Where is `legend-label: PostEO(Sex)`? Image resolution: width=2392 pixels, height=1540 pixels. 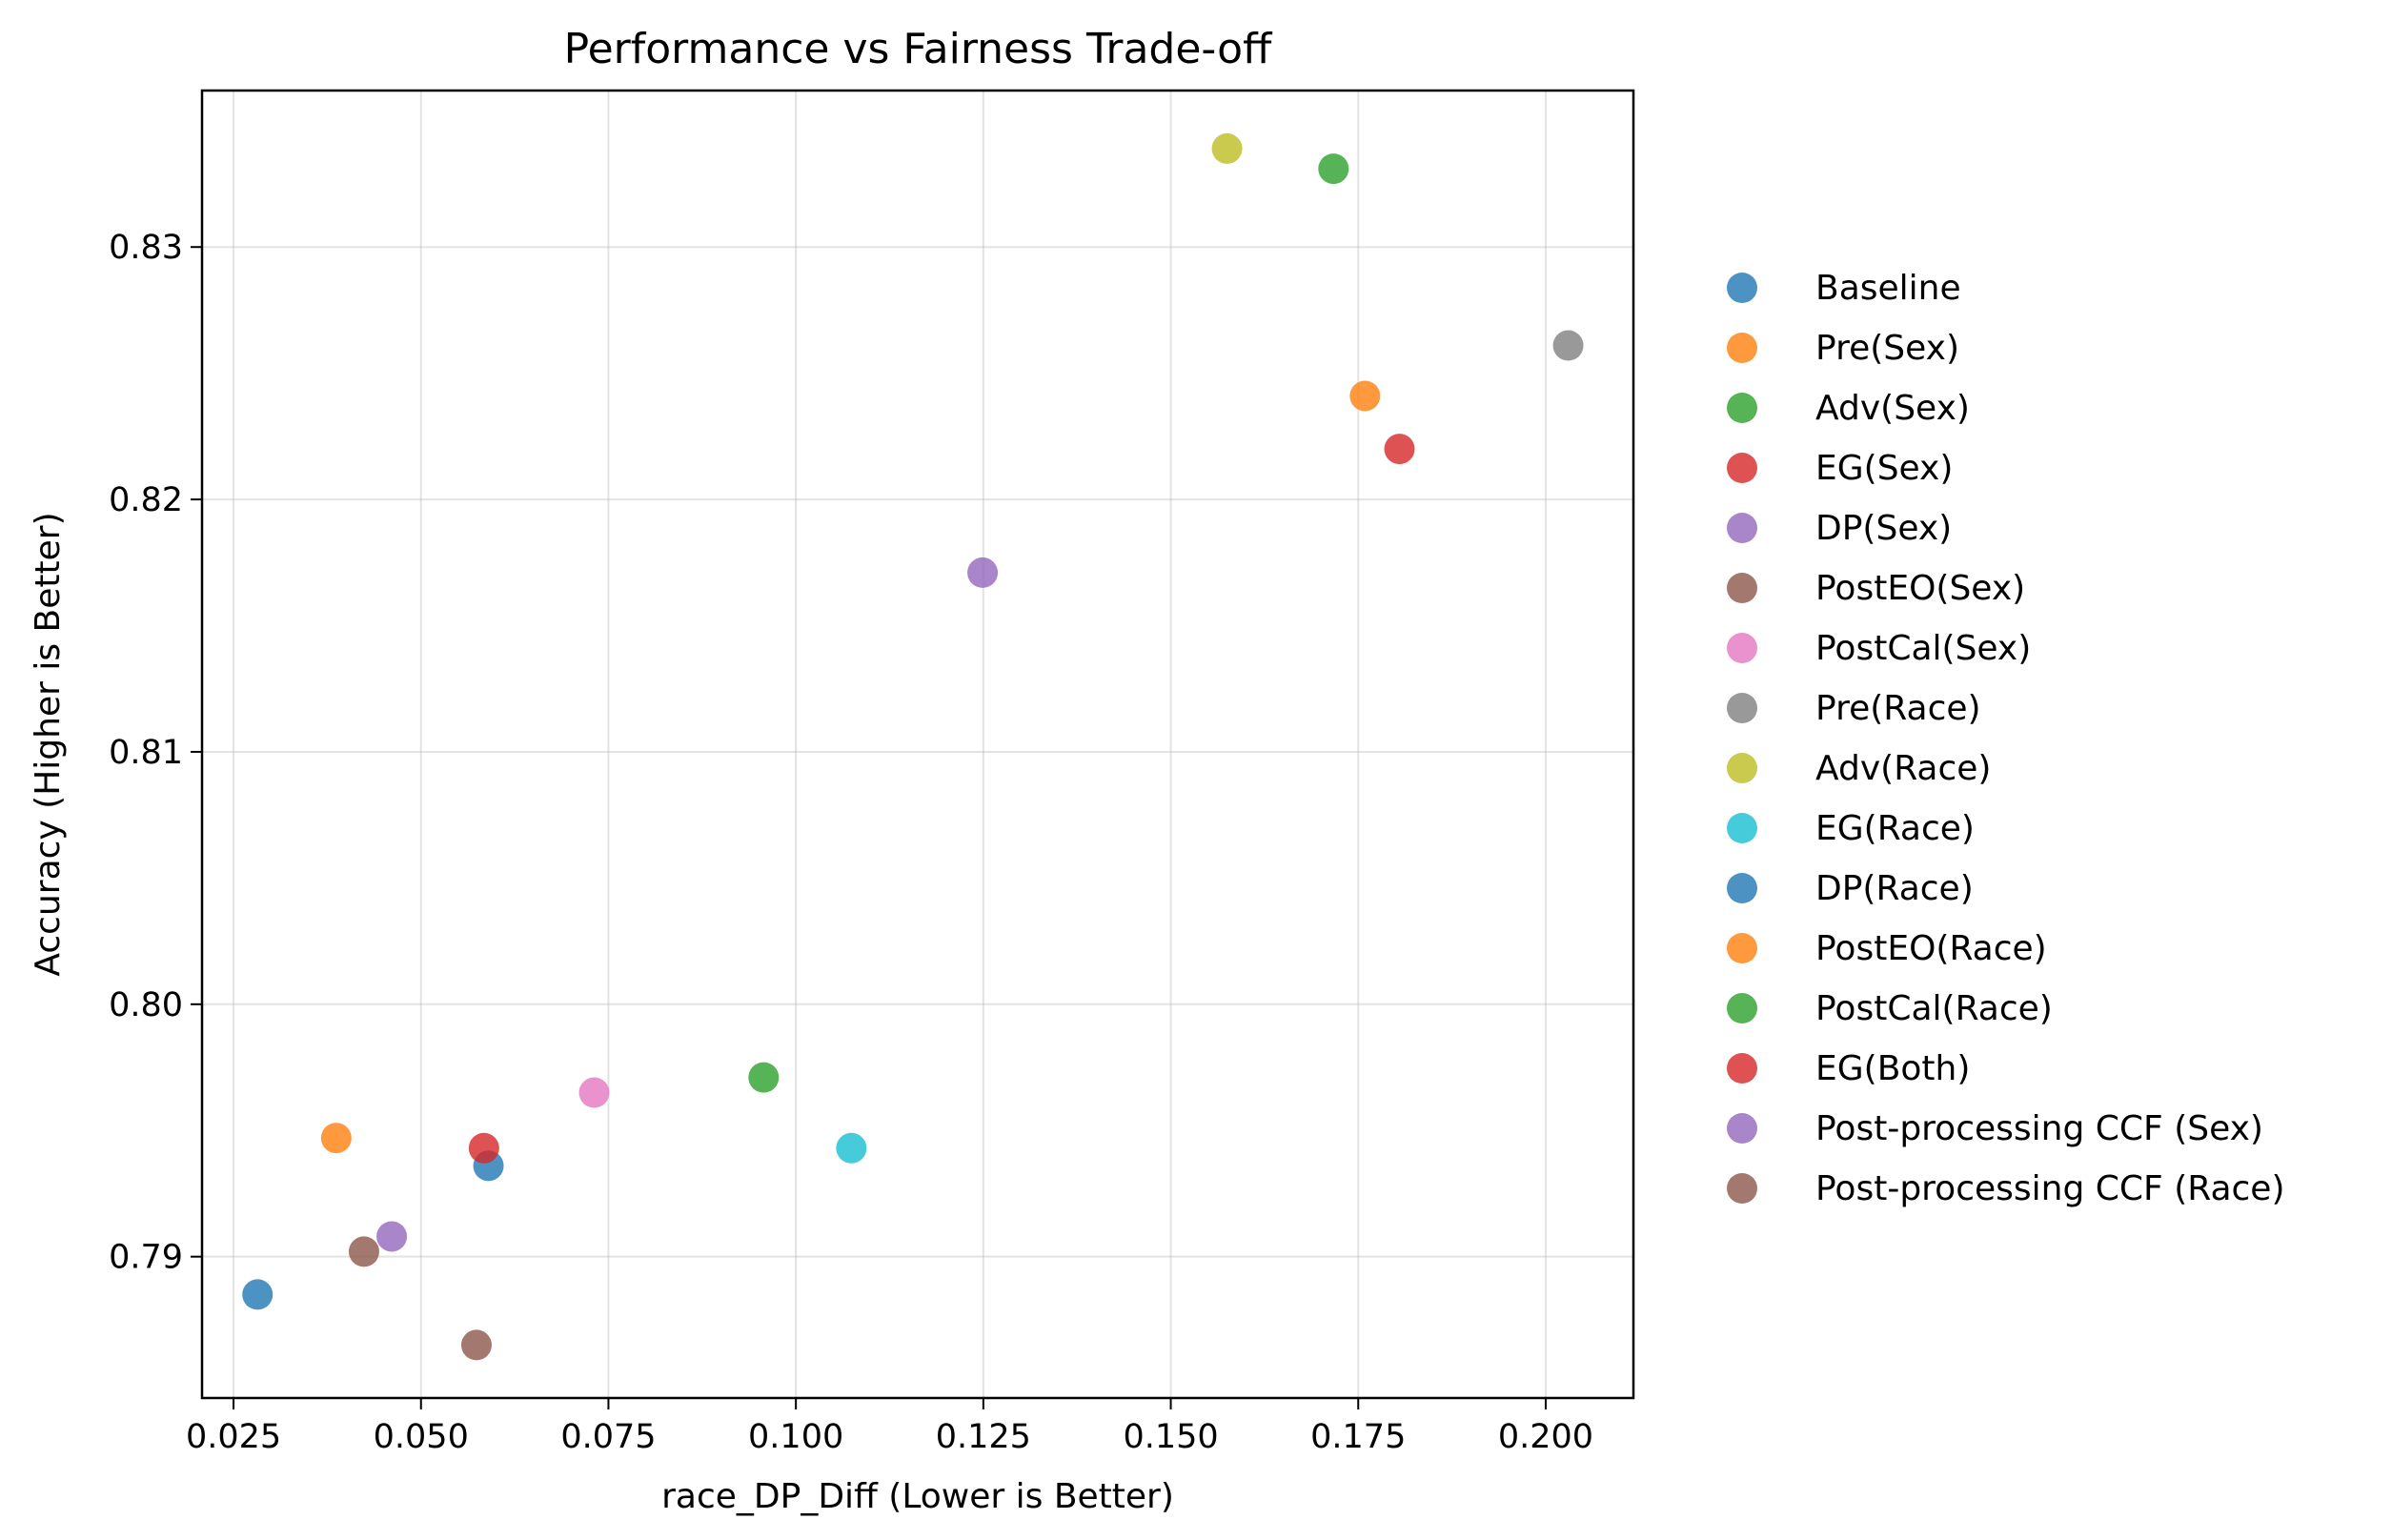
legend-label: PostEO(Sex) is located at coordinates (1920, 588).